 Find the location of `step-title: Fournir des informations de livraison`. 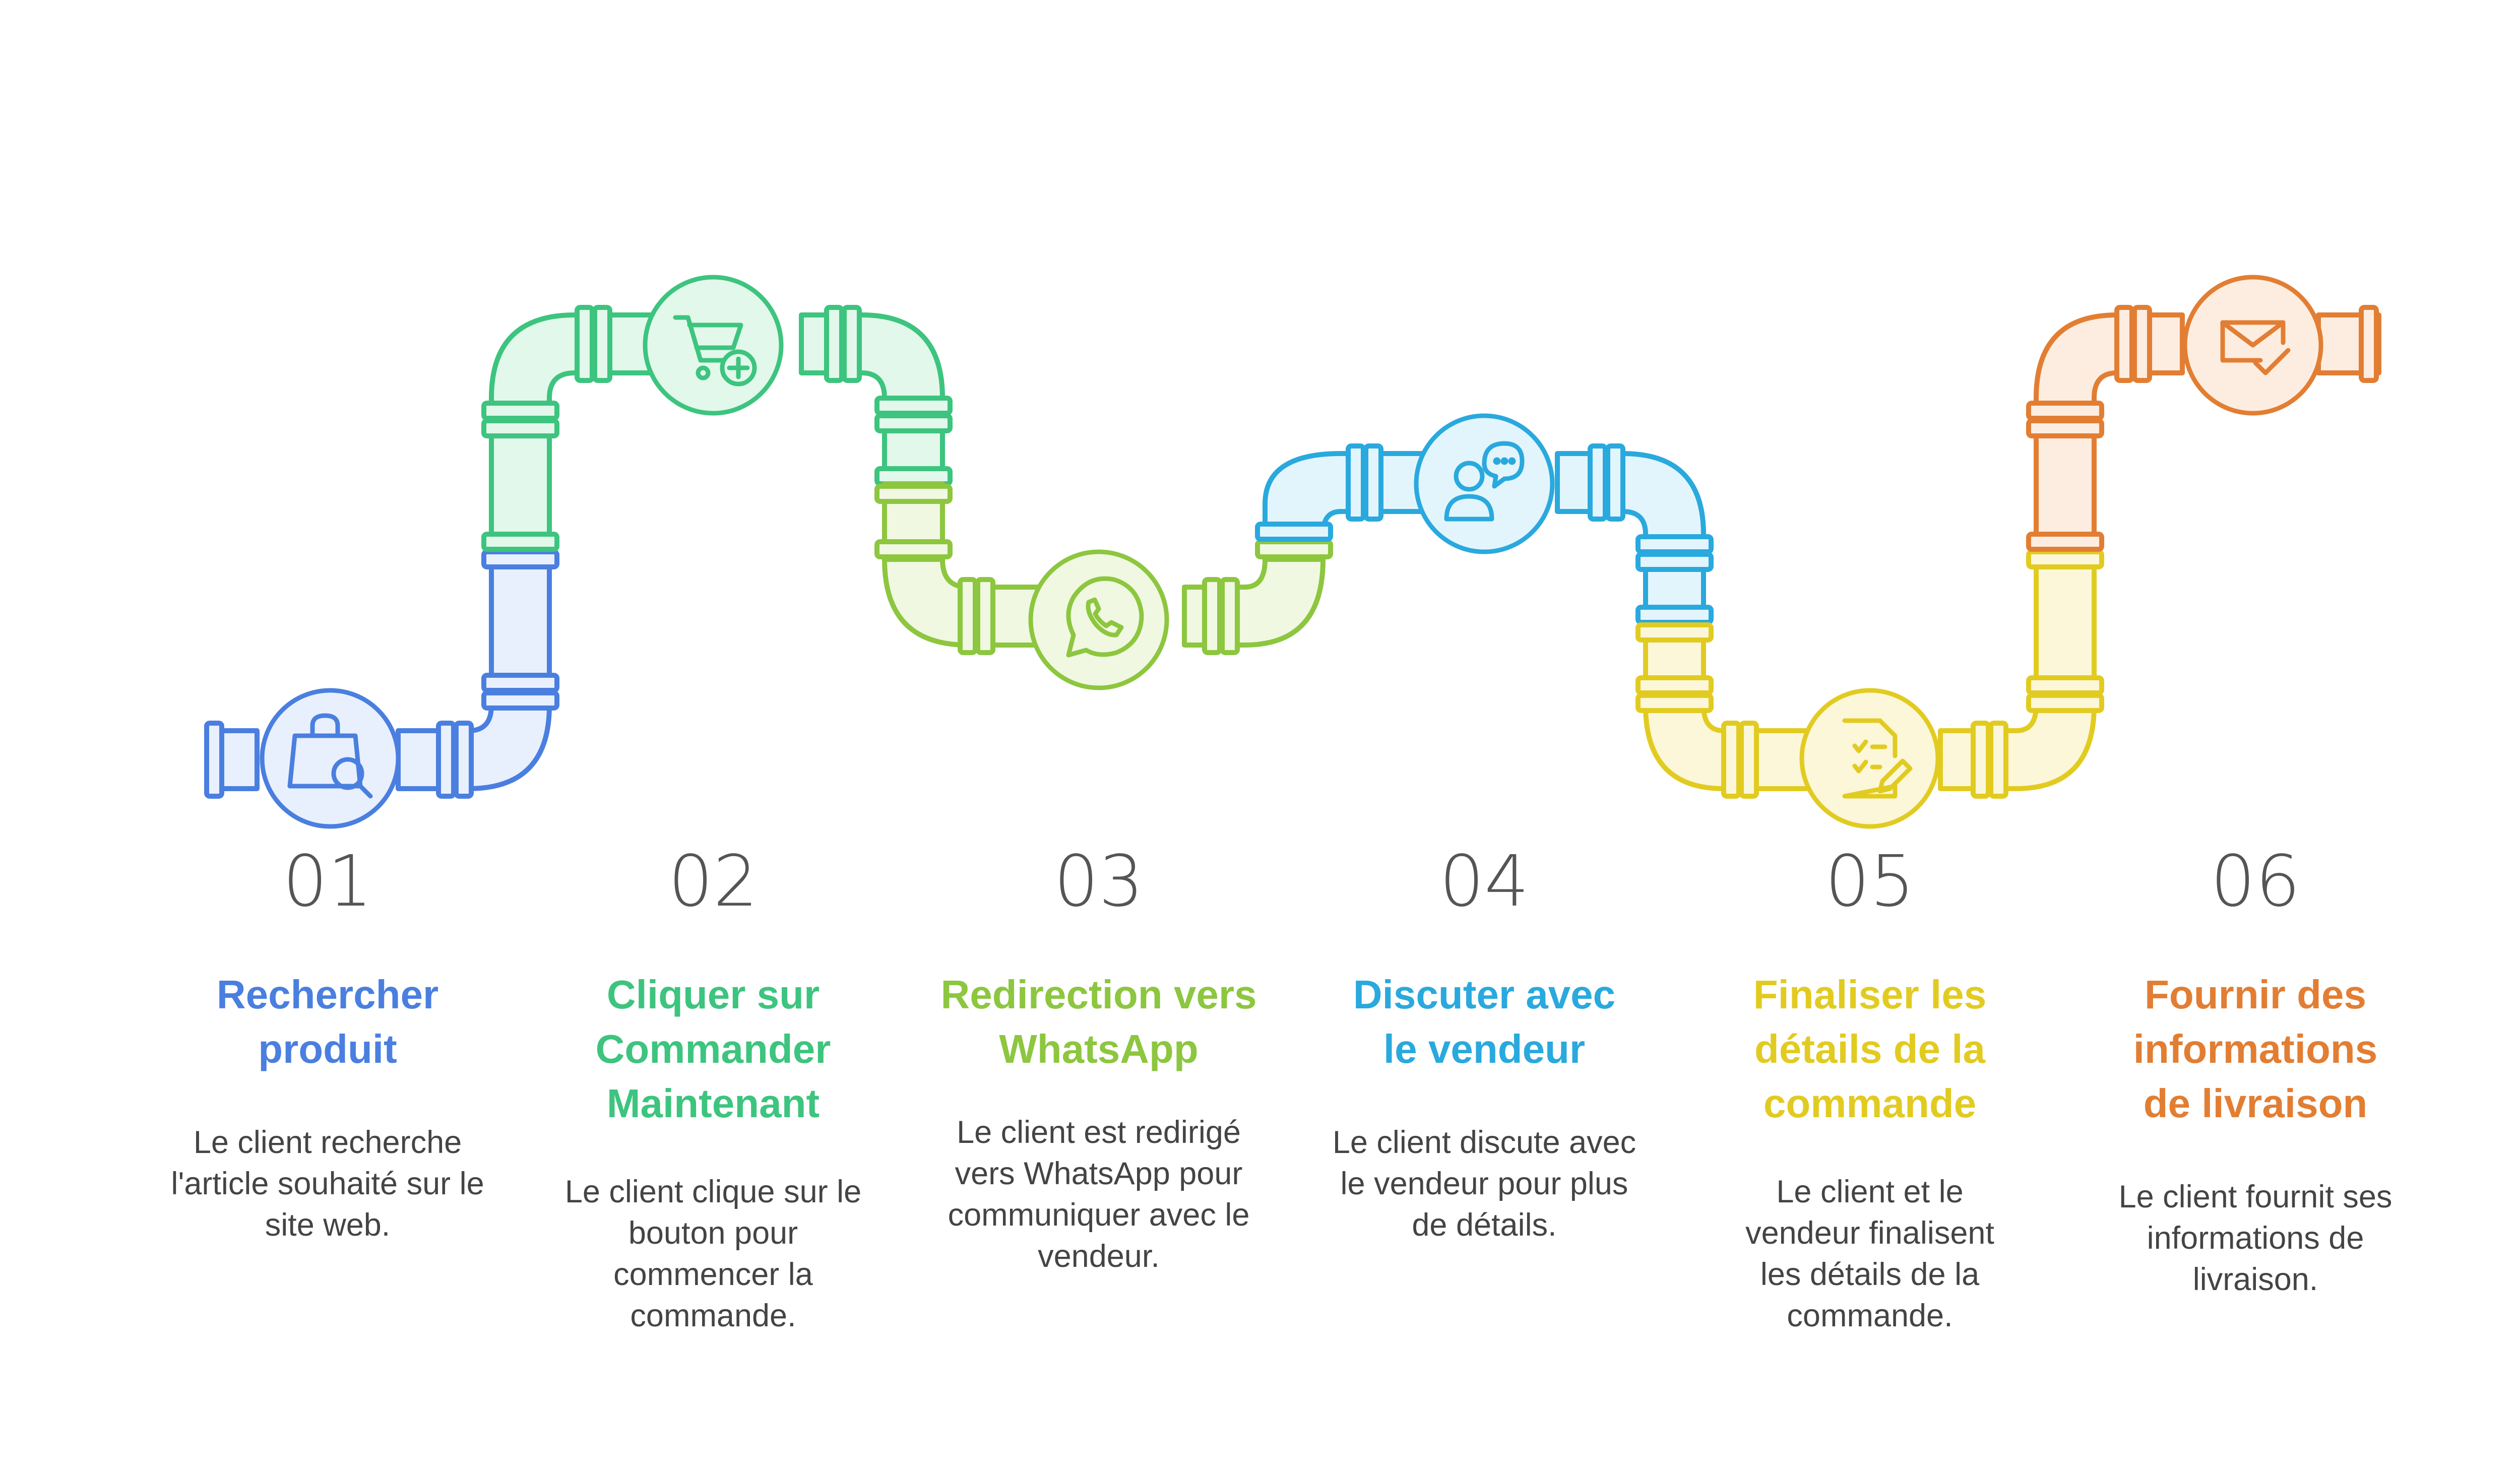

step-title: Fournir des informations de livraison is located at coordinates (2255, 1049).